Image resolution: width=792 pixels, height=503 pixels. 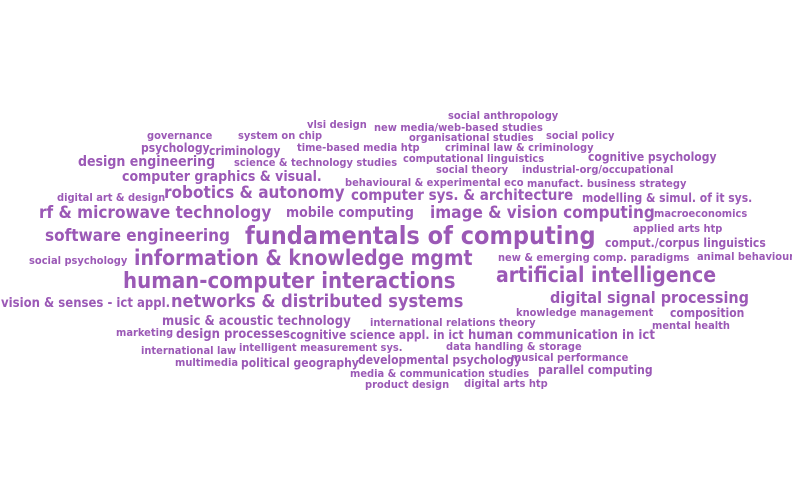 I want to click on word-political-geography: political geography, so click(x=300, y=363).